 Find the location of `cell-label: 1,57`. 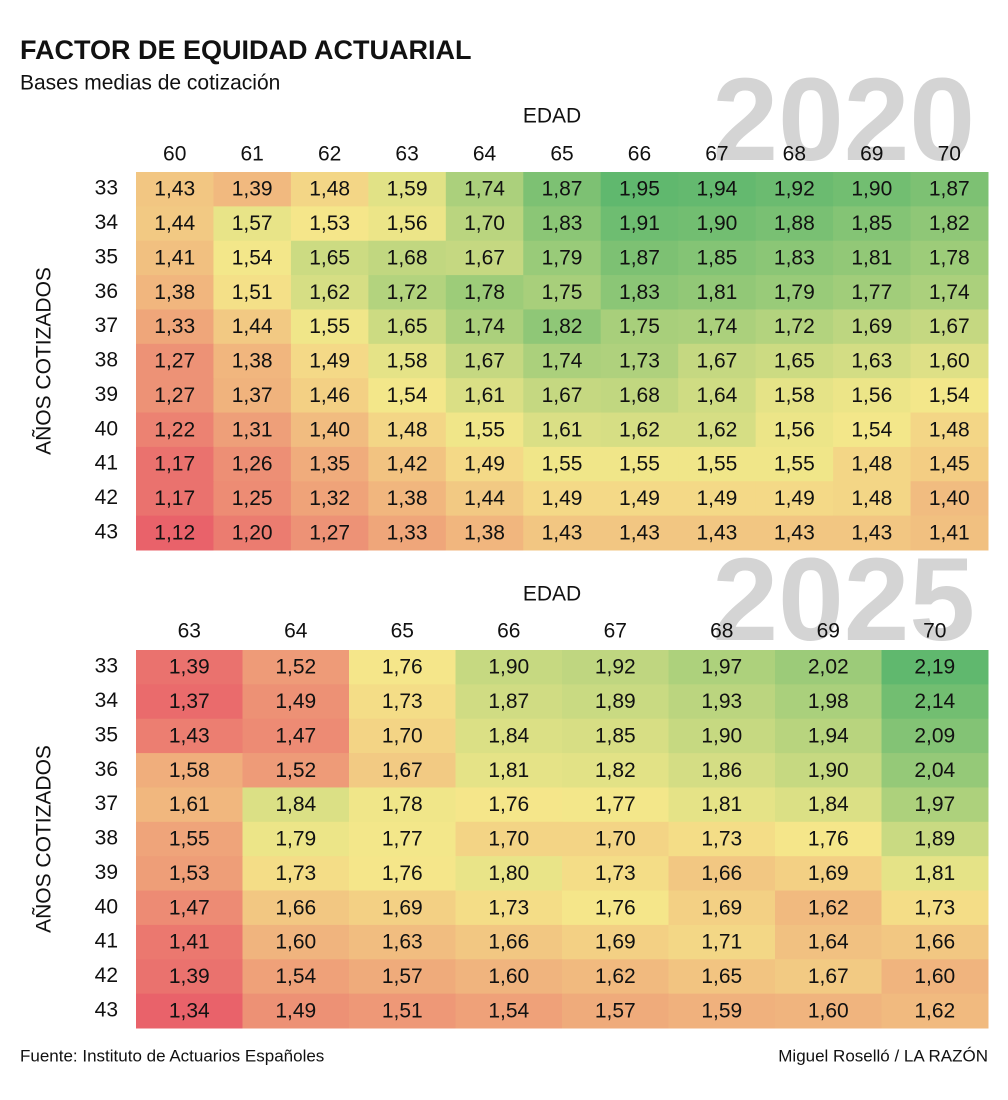

cell-label: 1,57 is located at coordinates (615, 1010).